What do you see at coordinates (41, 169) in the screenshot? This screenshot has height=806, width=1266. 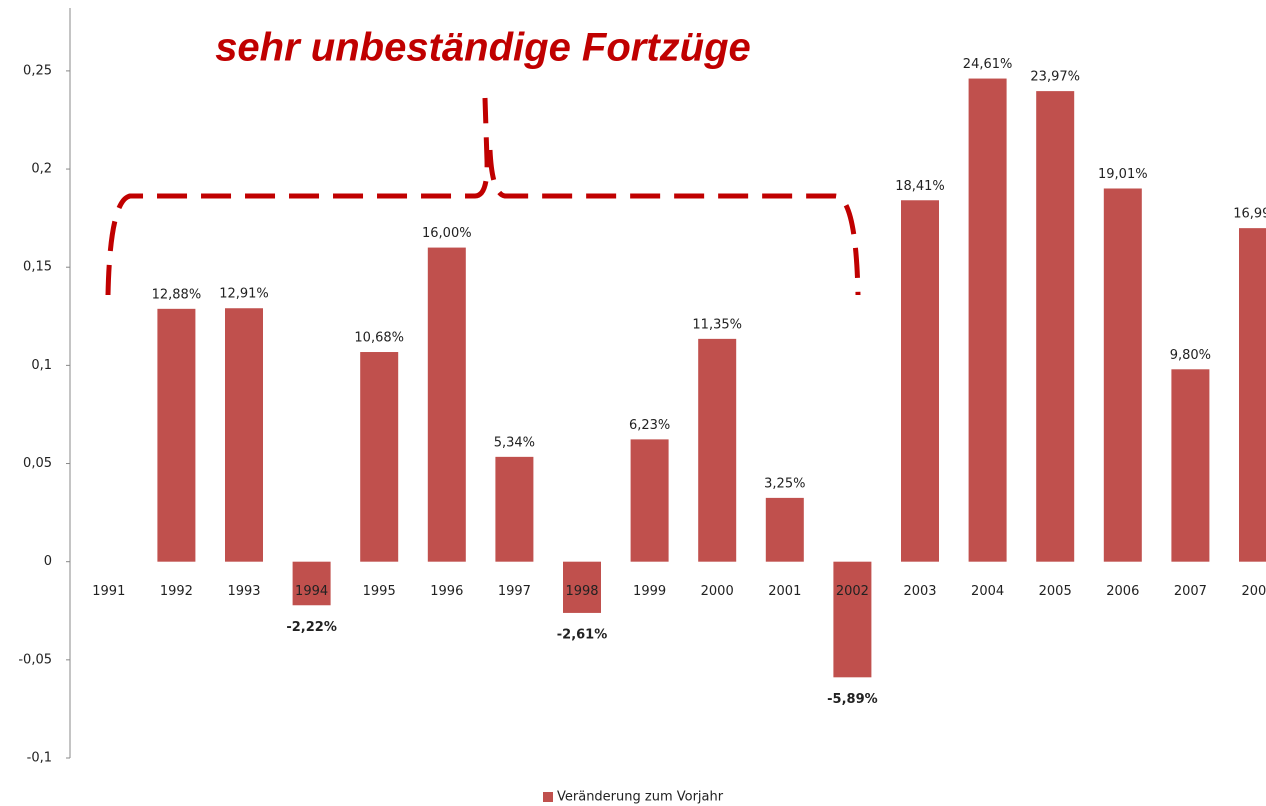 I see `y-tick-label: 0,2` at bounding box center [41, 169].